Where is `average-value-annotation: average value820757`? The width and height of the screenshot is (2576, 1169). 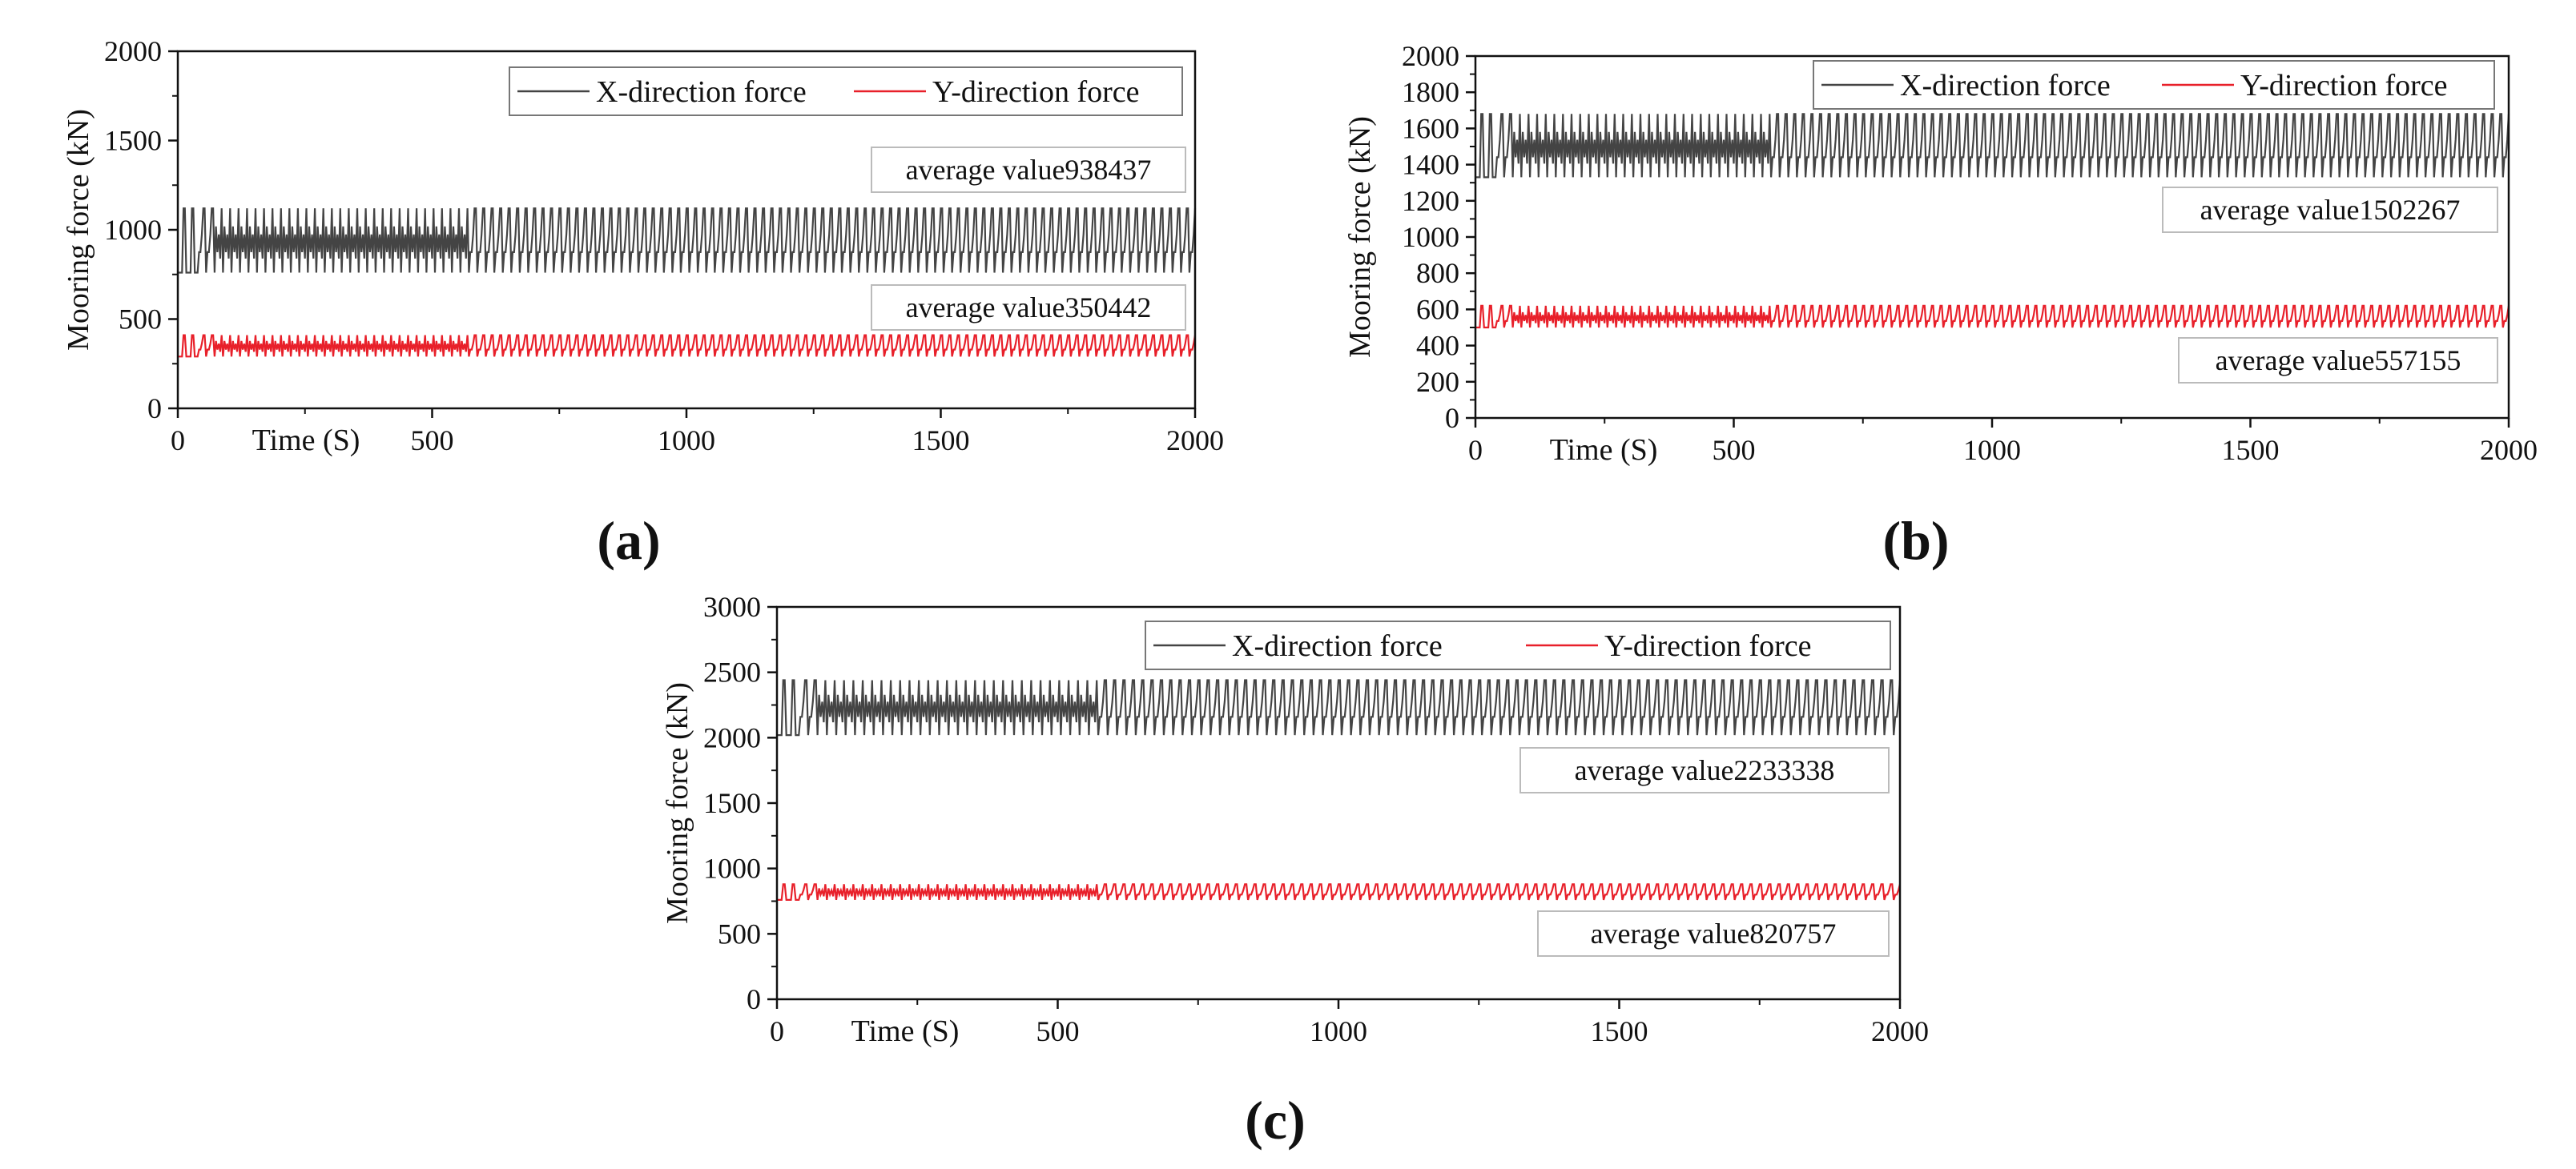
average-value-annotation: average value820757 is located at coordinates (1714, 934).